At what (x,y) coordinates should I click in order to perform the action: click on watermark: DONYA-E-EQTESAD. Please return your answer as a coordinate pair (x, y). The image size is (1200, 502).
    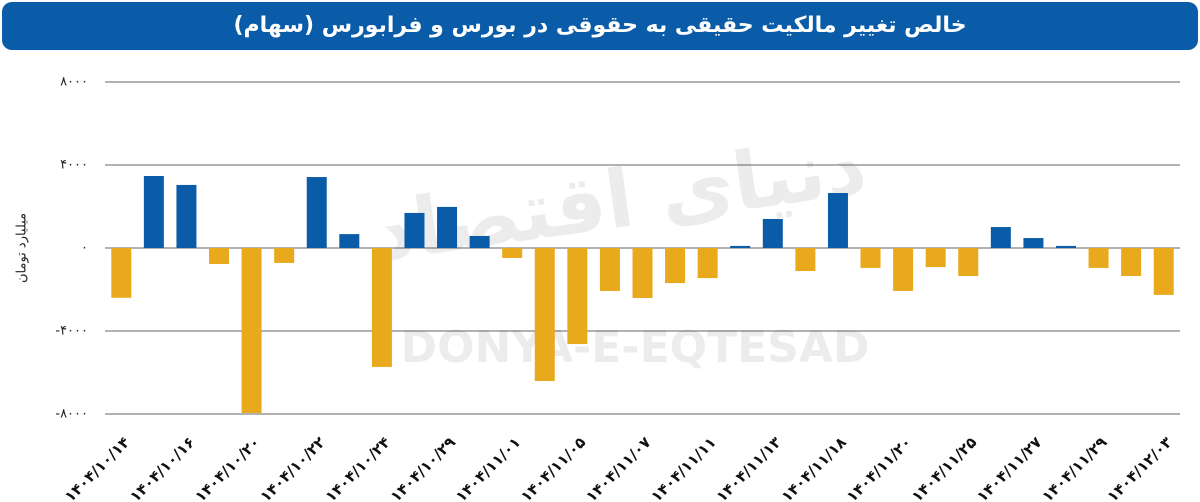
    Looking at the image, I should click on (635, 347).